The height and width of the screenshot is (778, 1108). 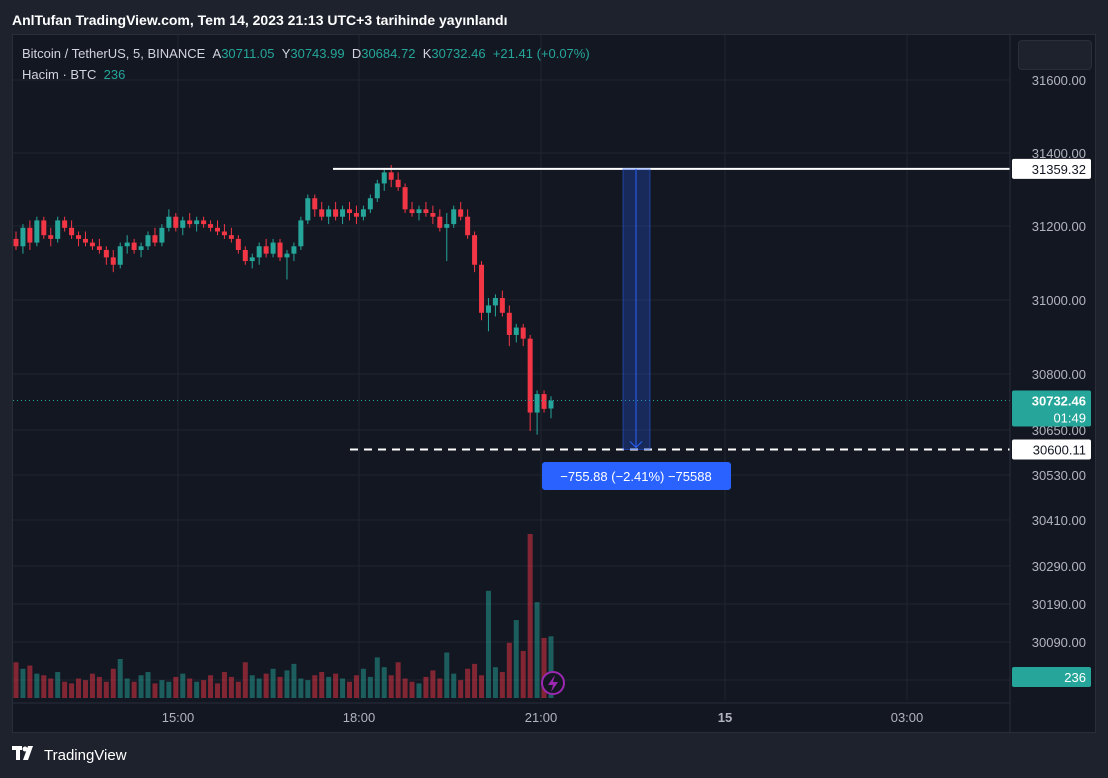 I want to click on volume-label: Hacim · BTC, so click(x=59, y=74).